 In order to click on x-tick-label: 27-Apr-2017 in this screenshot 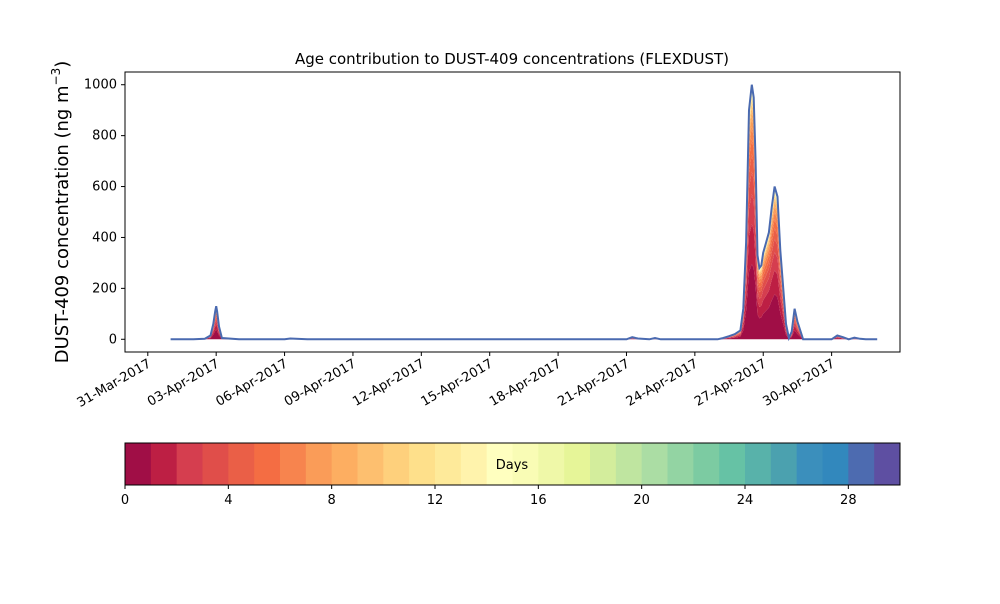, I will do `click(730, 382)`.